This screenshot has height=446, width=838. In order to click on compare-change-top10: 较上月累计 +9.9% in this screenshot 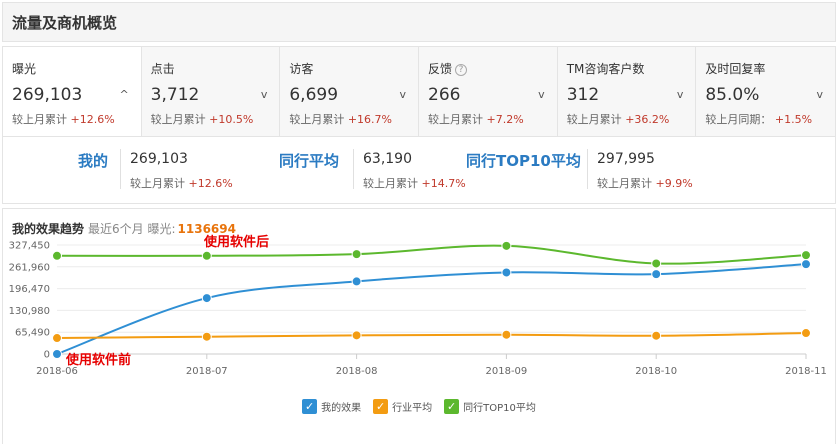, I will do `click(645, 183)`.